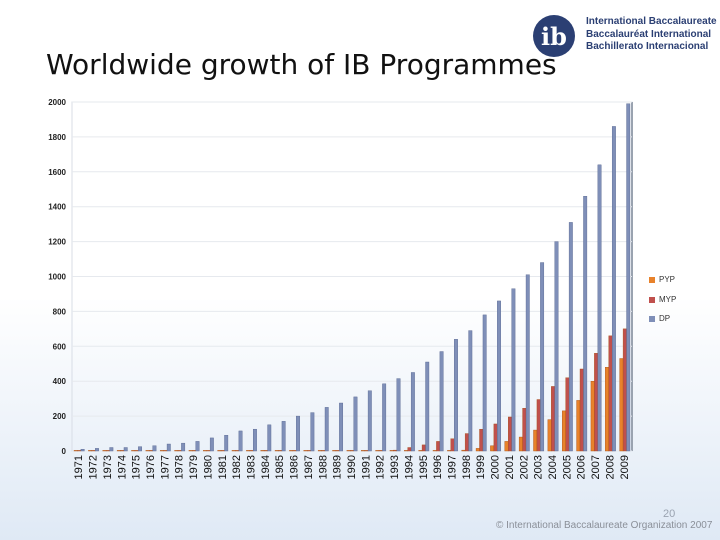 The width and height of the screenshot is (720, 540). I want to click on bar-dp-2009, so click(628, 277).